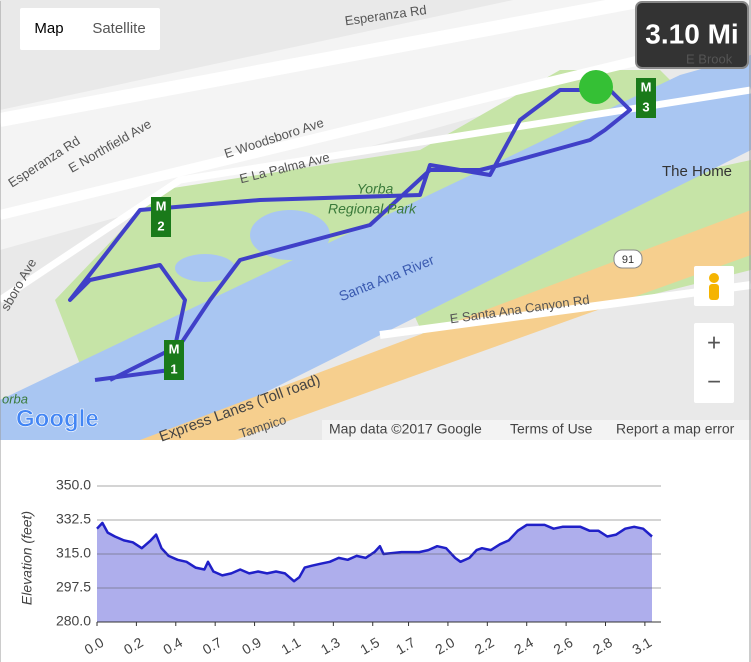 Image resolution: width=751 pixels, height=662 pixels. What do you see at coordinates (93, 646) in the screenshot?
I see `x-tick-label: 0.0` at bounding box center [93, 646].